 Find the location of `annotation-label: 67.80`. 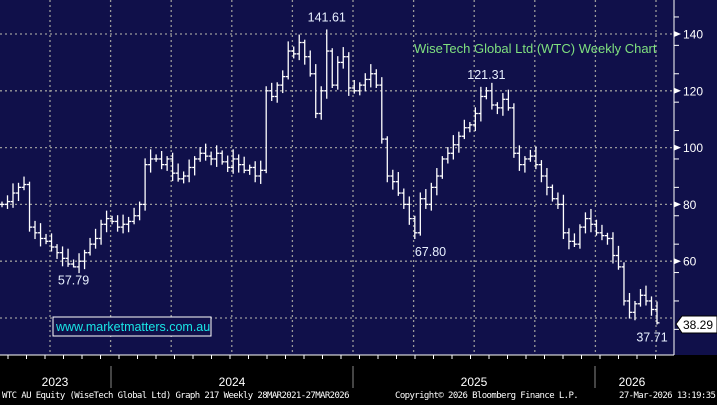

annotation-label: 67.80 is located at coordinates (430, 252).